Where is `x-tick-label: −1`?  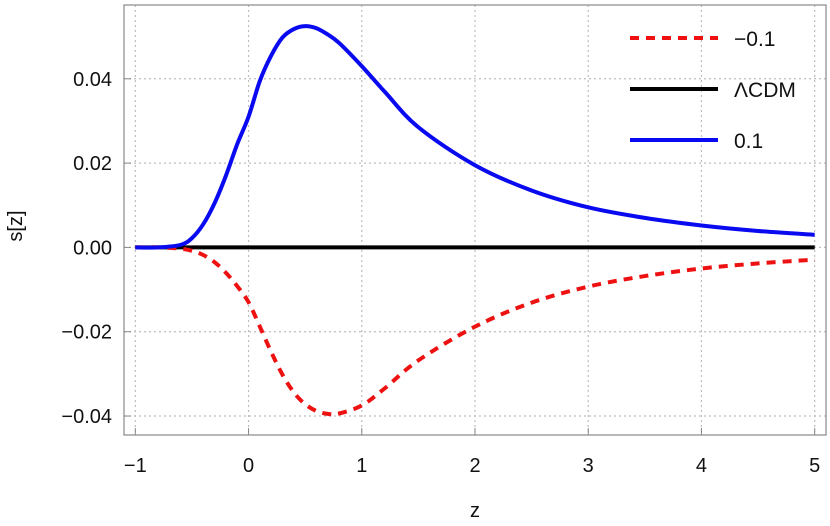 x-tick-label: −1 is located at coordinates (135, 466).